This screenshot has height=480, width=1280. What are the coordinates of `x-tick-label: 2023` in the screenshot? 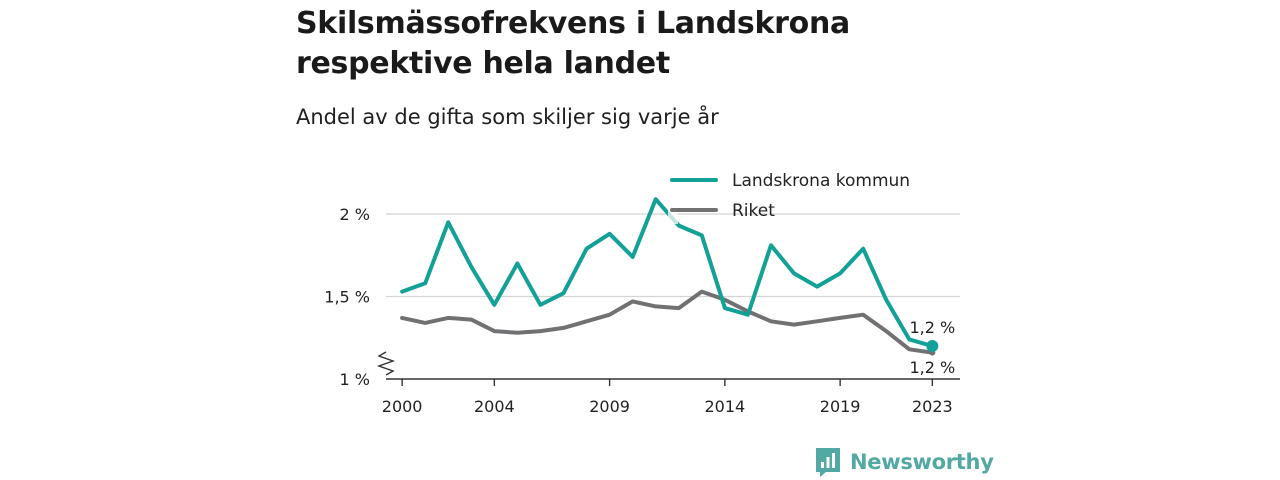 It's located at (932, 406).